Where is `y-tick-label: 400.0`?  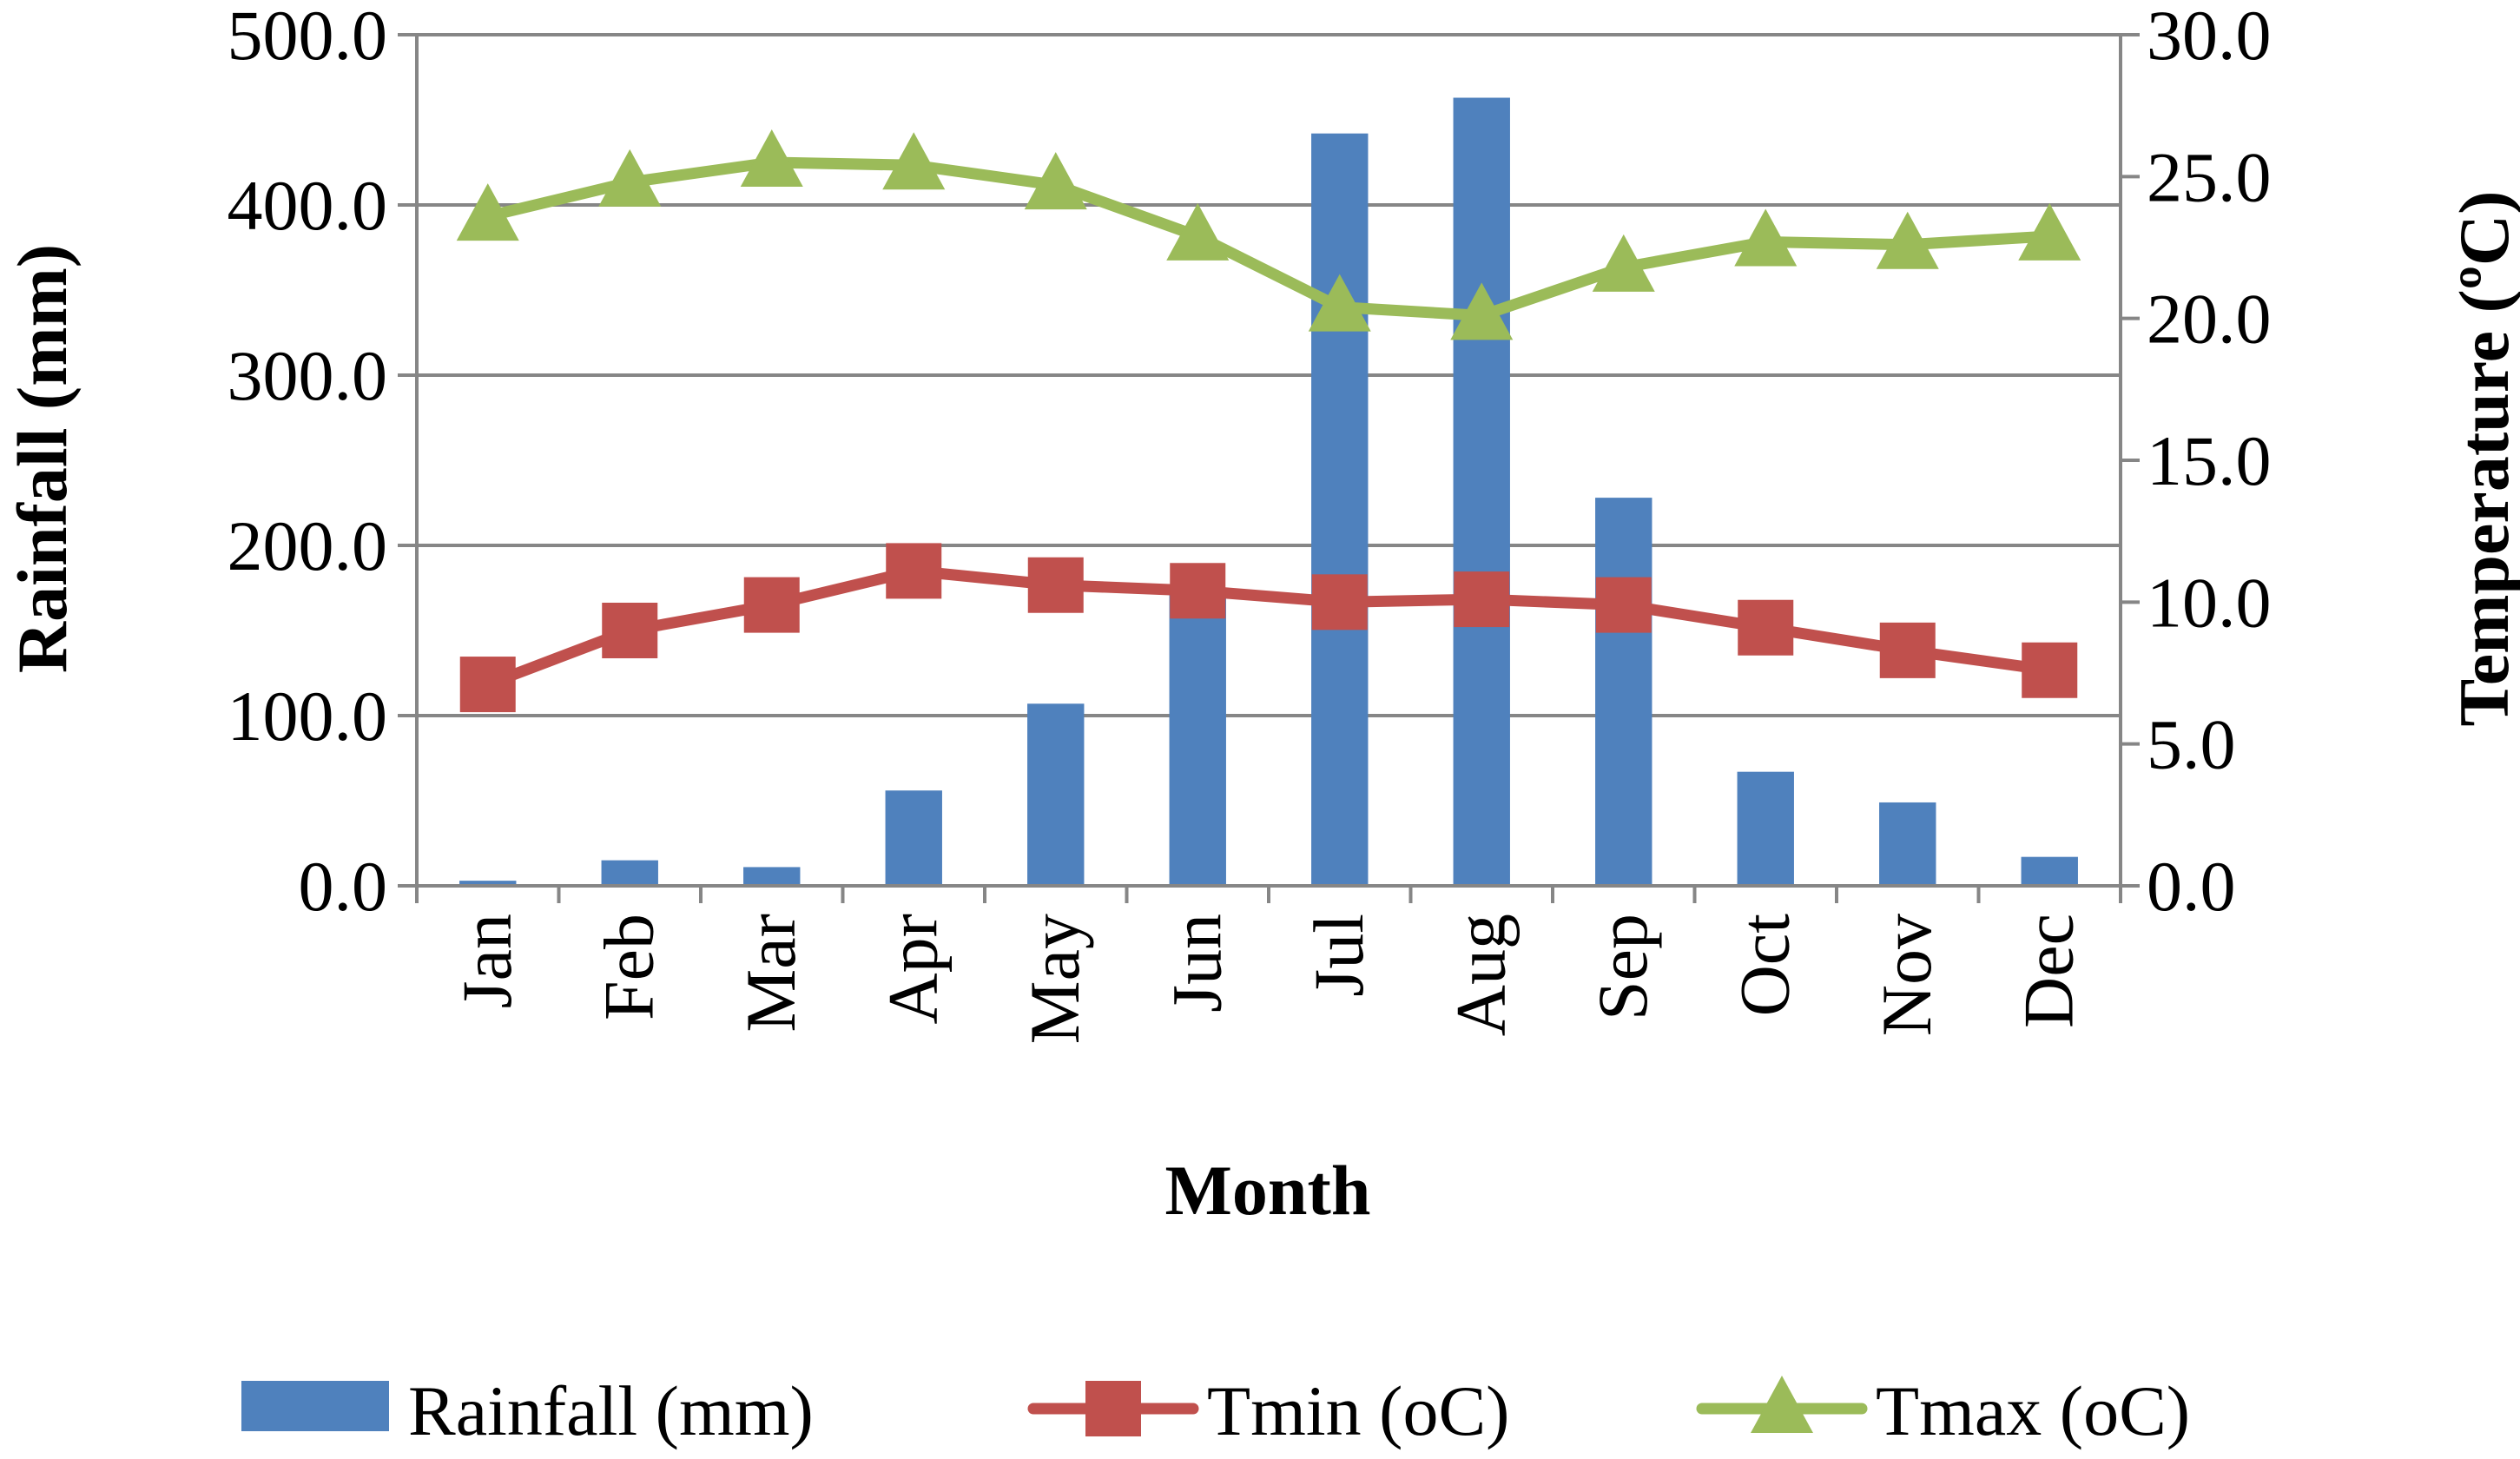 y-tick-label: 400.0 is located at coordinates (308, 205).